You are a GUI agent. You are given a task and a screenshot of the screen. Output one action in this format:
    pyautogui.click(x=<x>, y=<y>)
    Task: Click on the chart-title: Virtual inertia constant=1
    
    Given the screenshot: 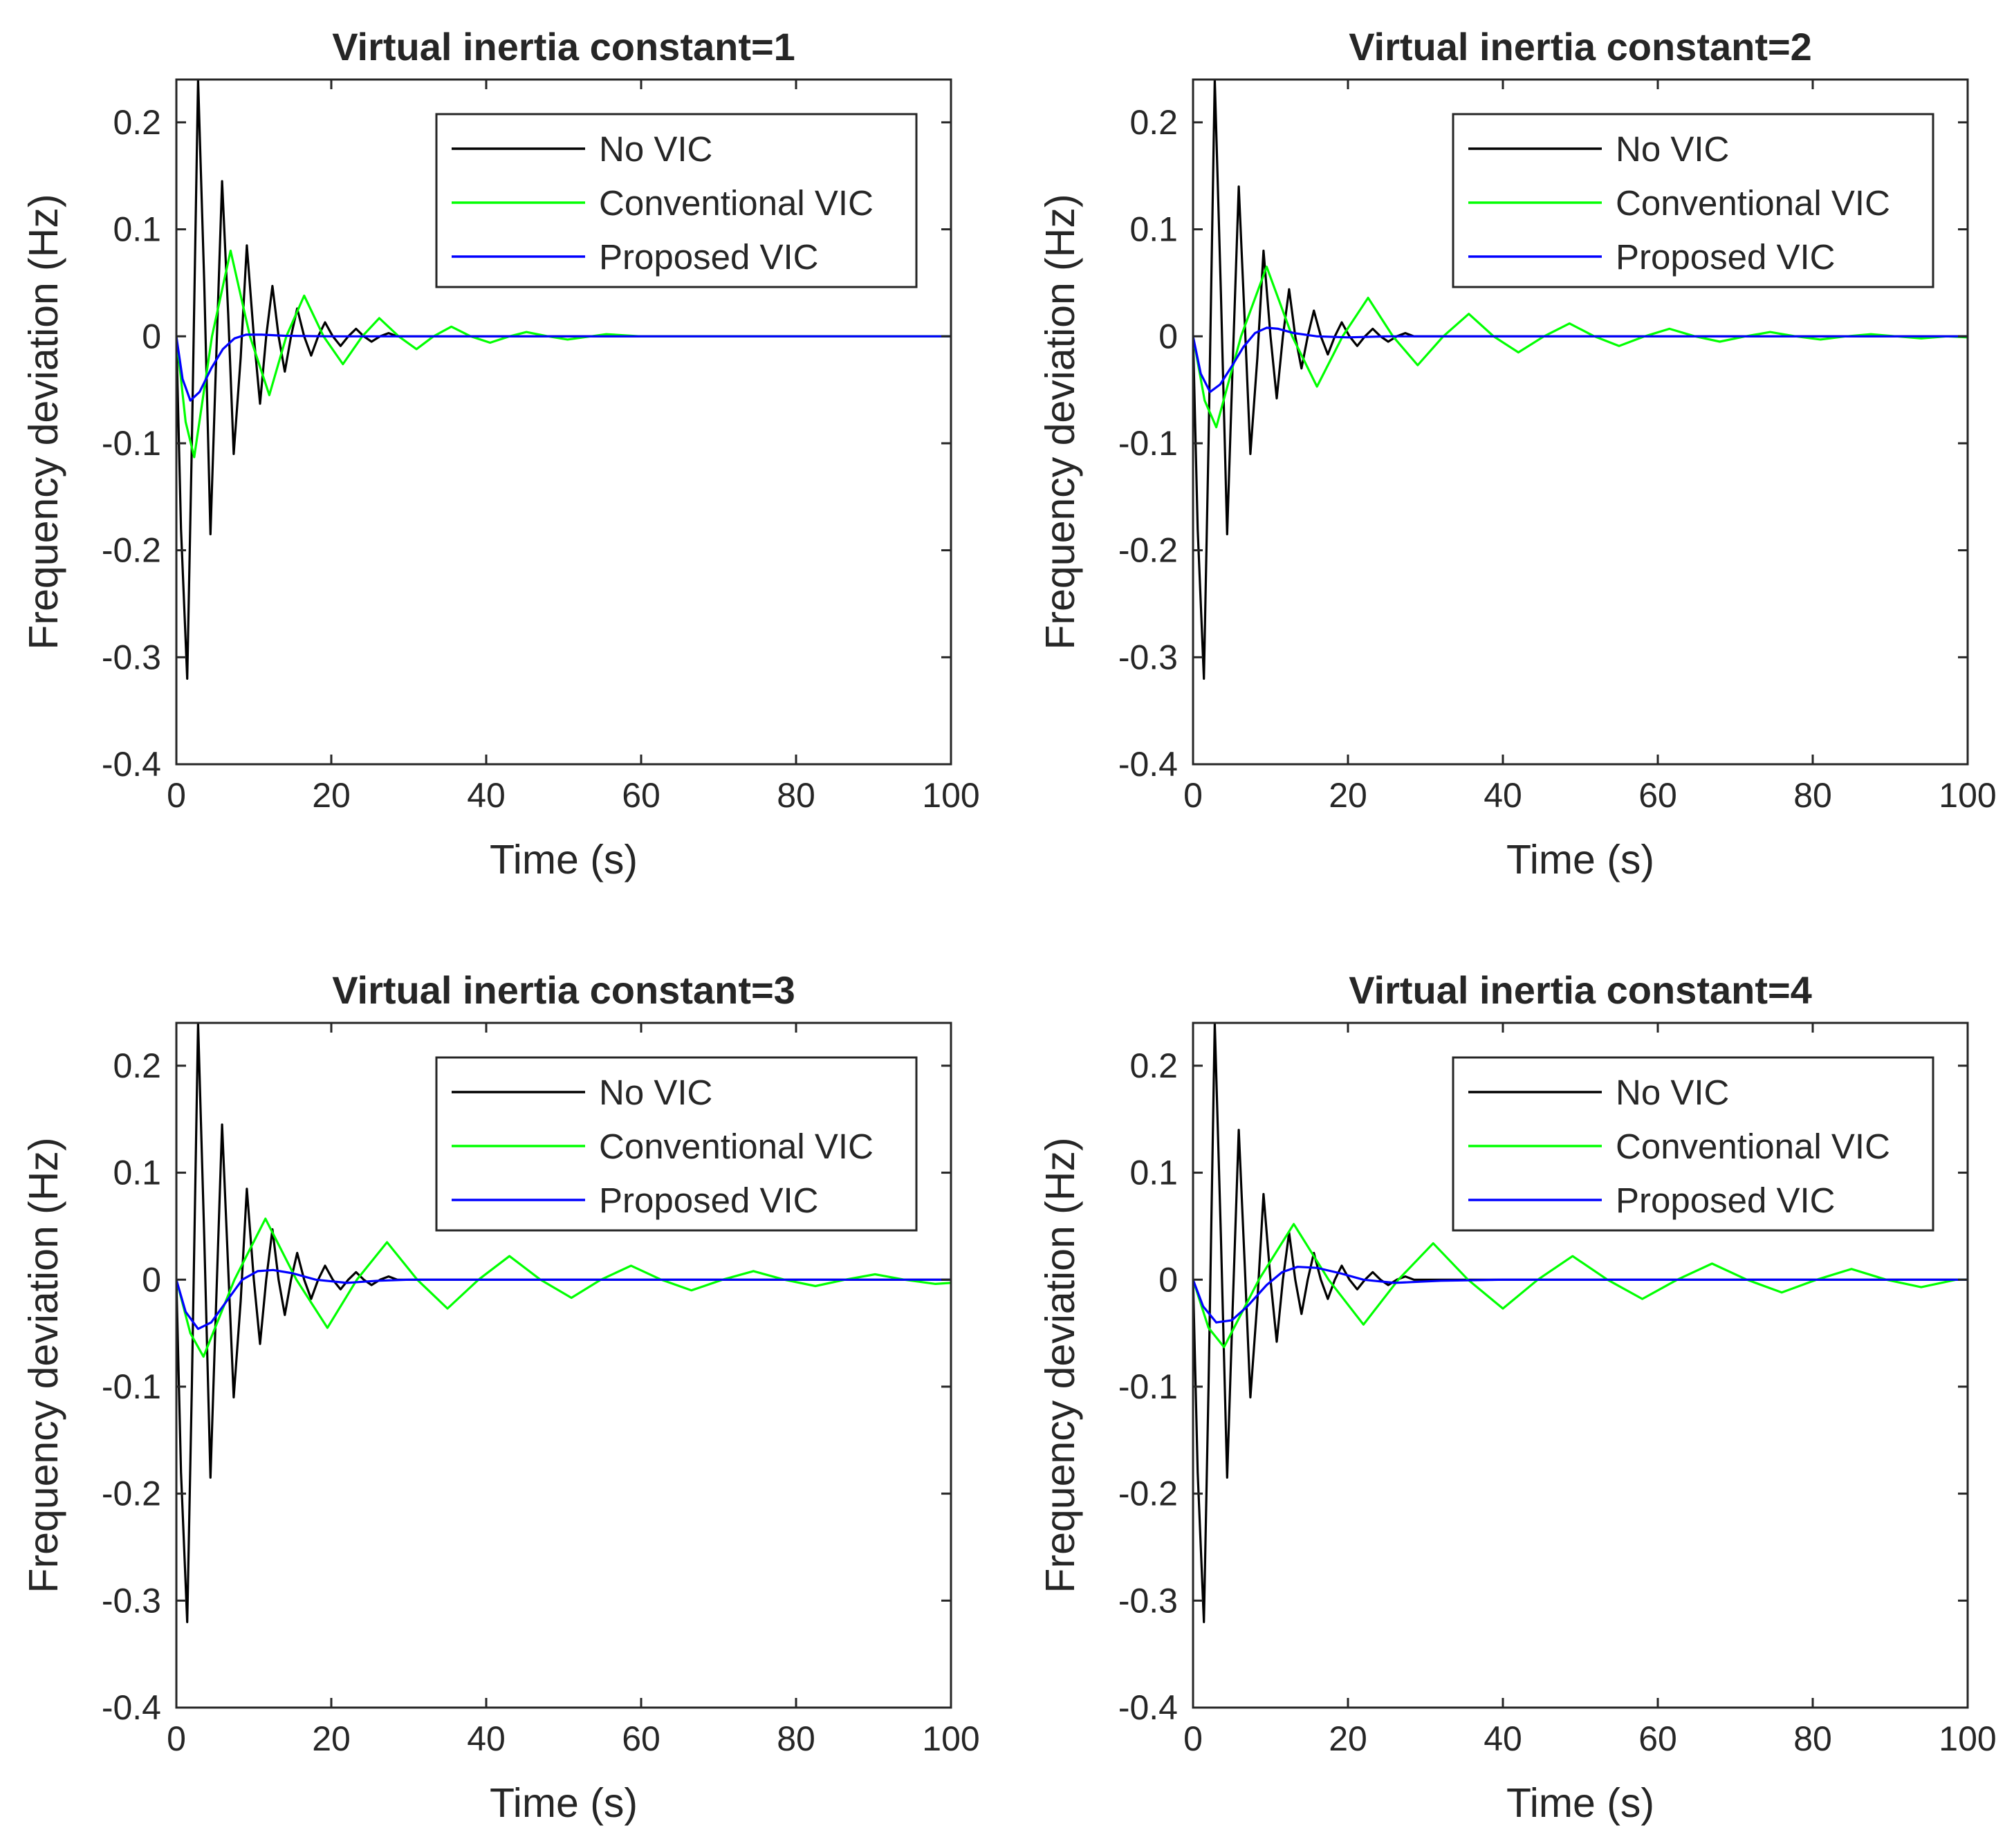 What is the action you would take?
    pyautogui.click(x=563, y=46)
    